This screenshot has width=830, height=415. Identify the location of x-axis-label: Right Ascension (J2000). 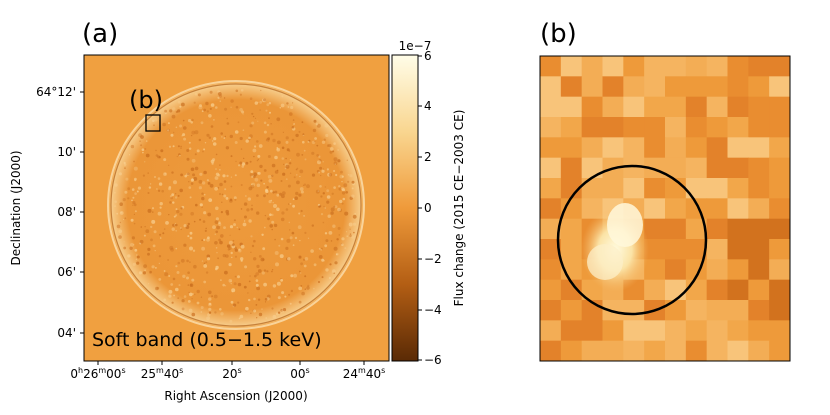
(235, 396).